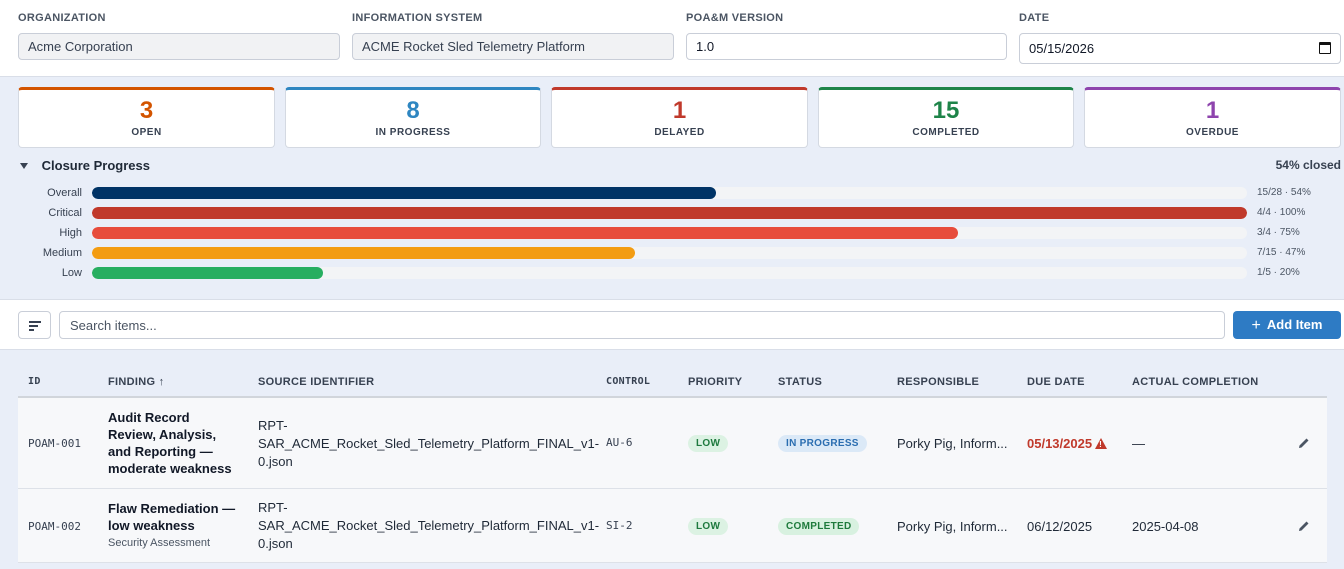 This screenshot has height=569, width=1344. Describe the element at coordinates (672, 397) in the screenshot. I see `table-header-divider` at that location.